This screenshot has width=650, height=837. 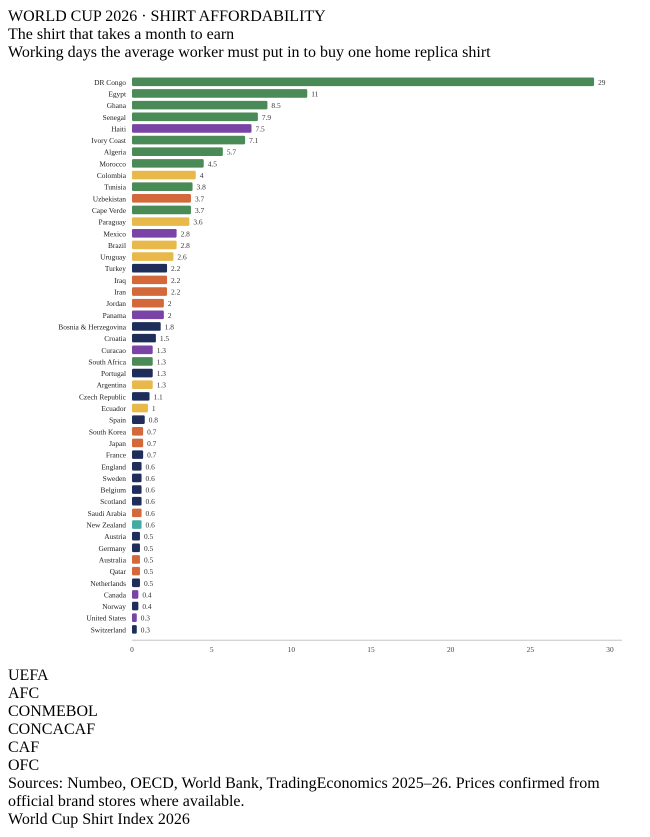 What do you see at coordinates (117, 420) in the screenshot?
I see `category-label: Spain` at bounding box center [117, 420].